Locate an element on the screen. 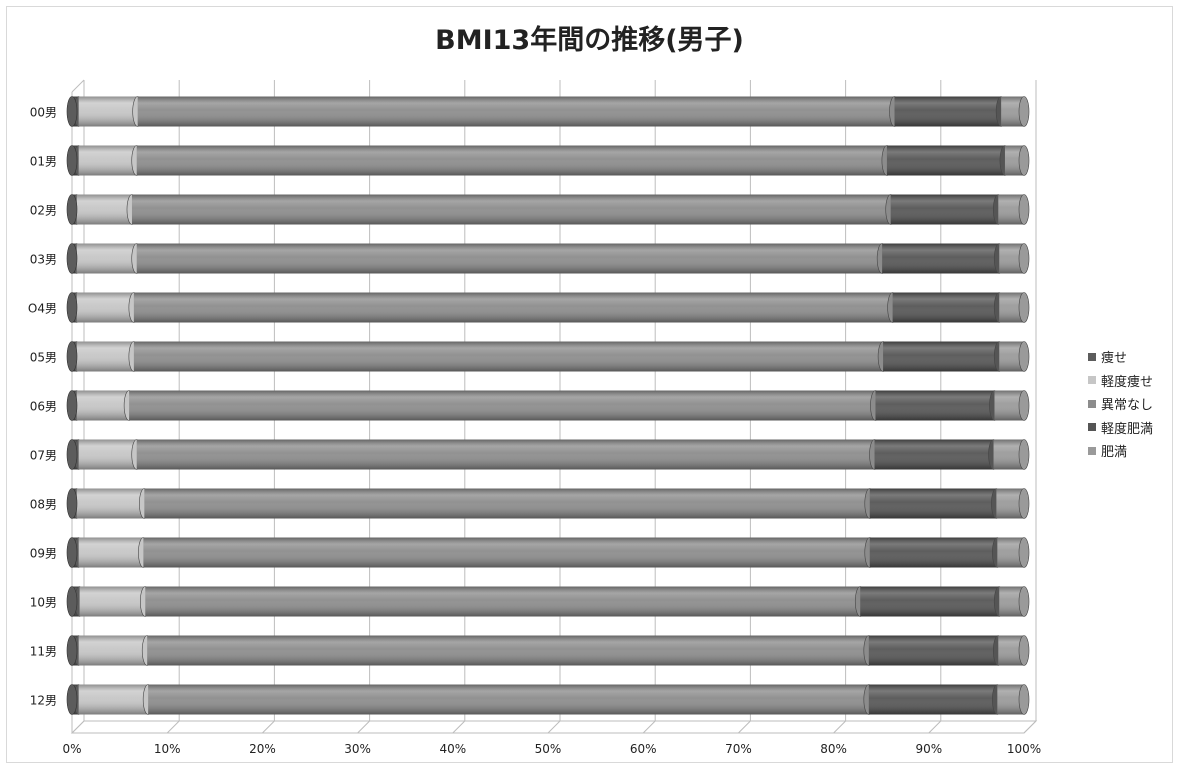  x-tick-label: 90% is located at coordinates (928, 749).